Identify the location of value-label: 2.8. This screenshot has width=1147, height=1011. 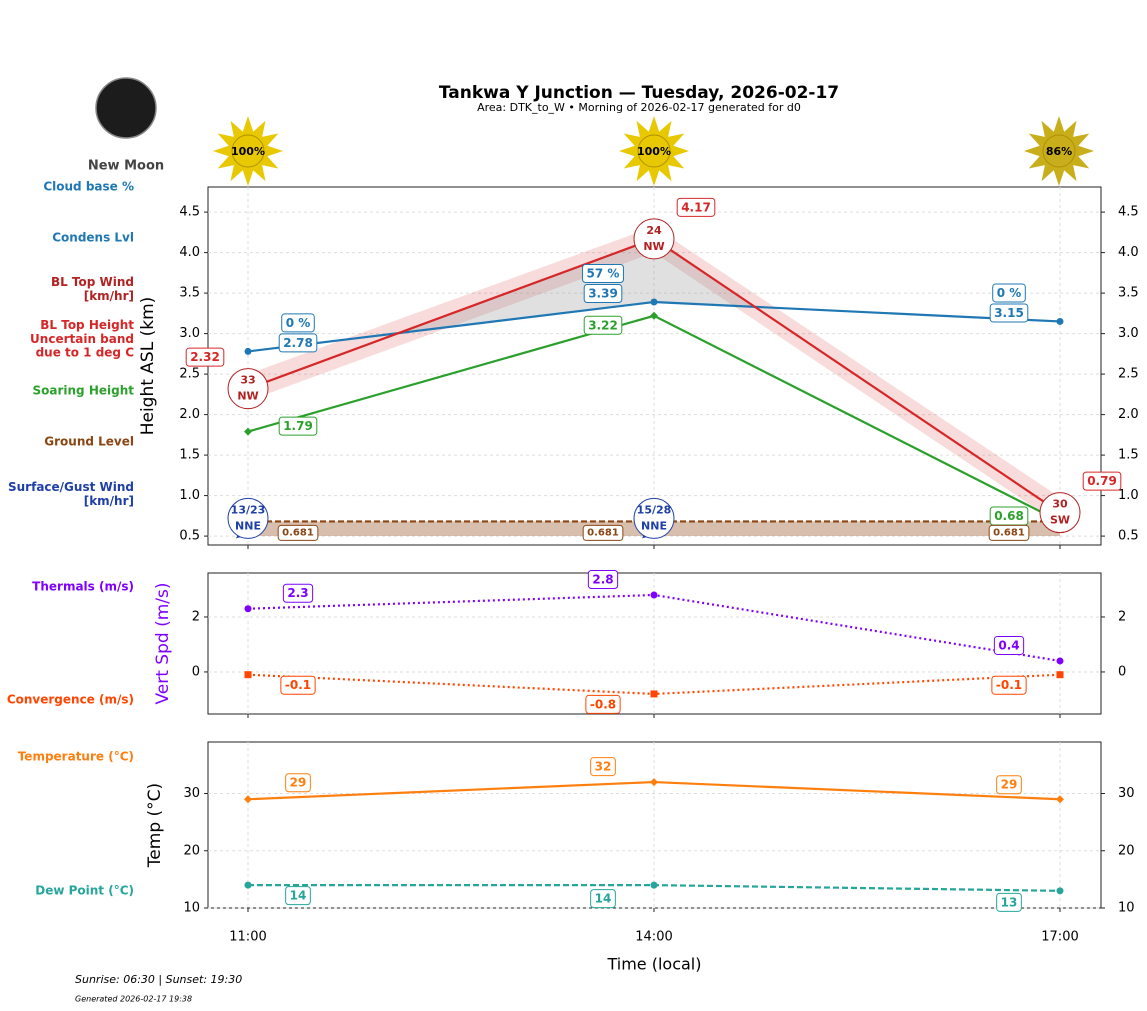
(602, 579).